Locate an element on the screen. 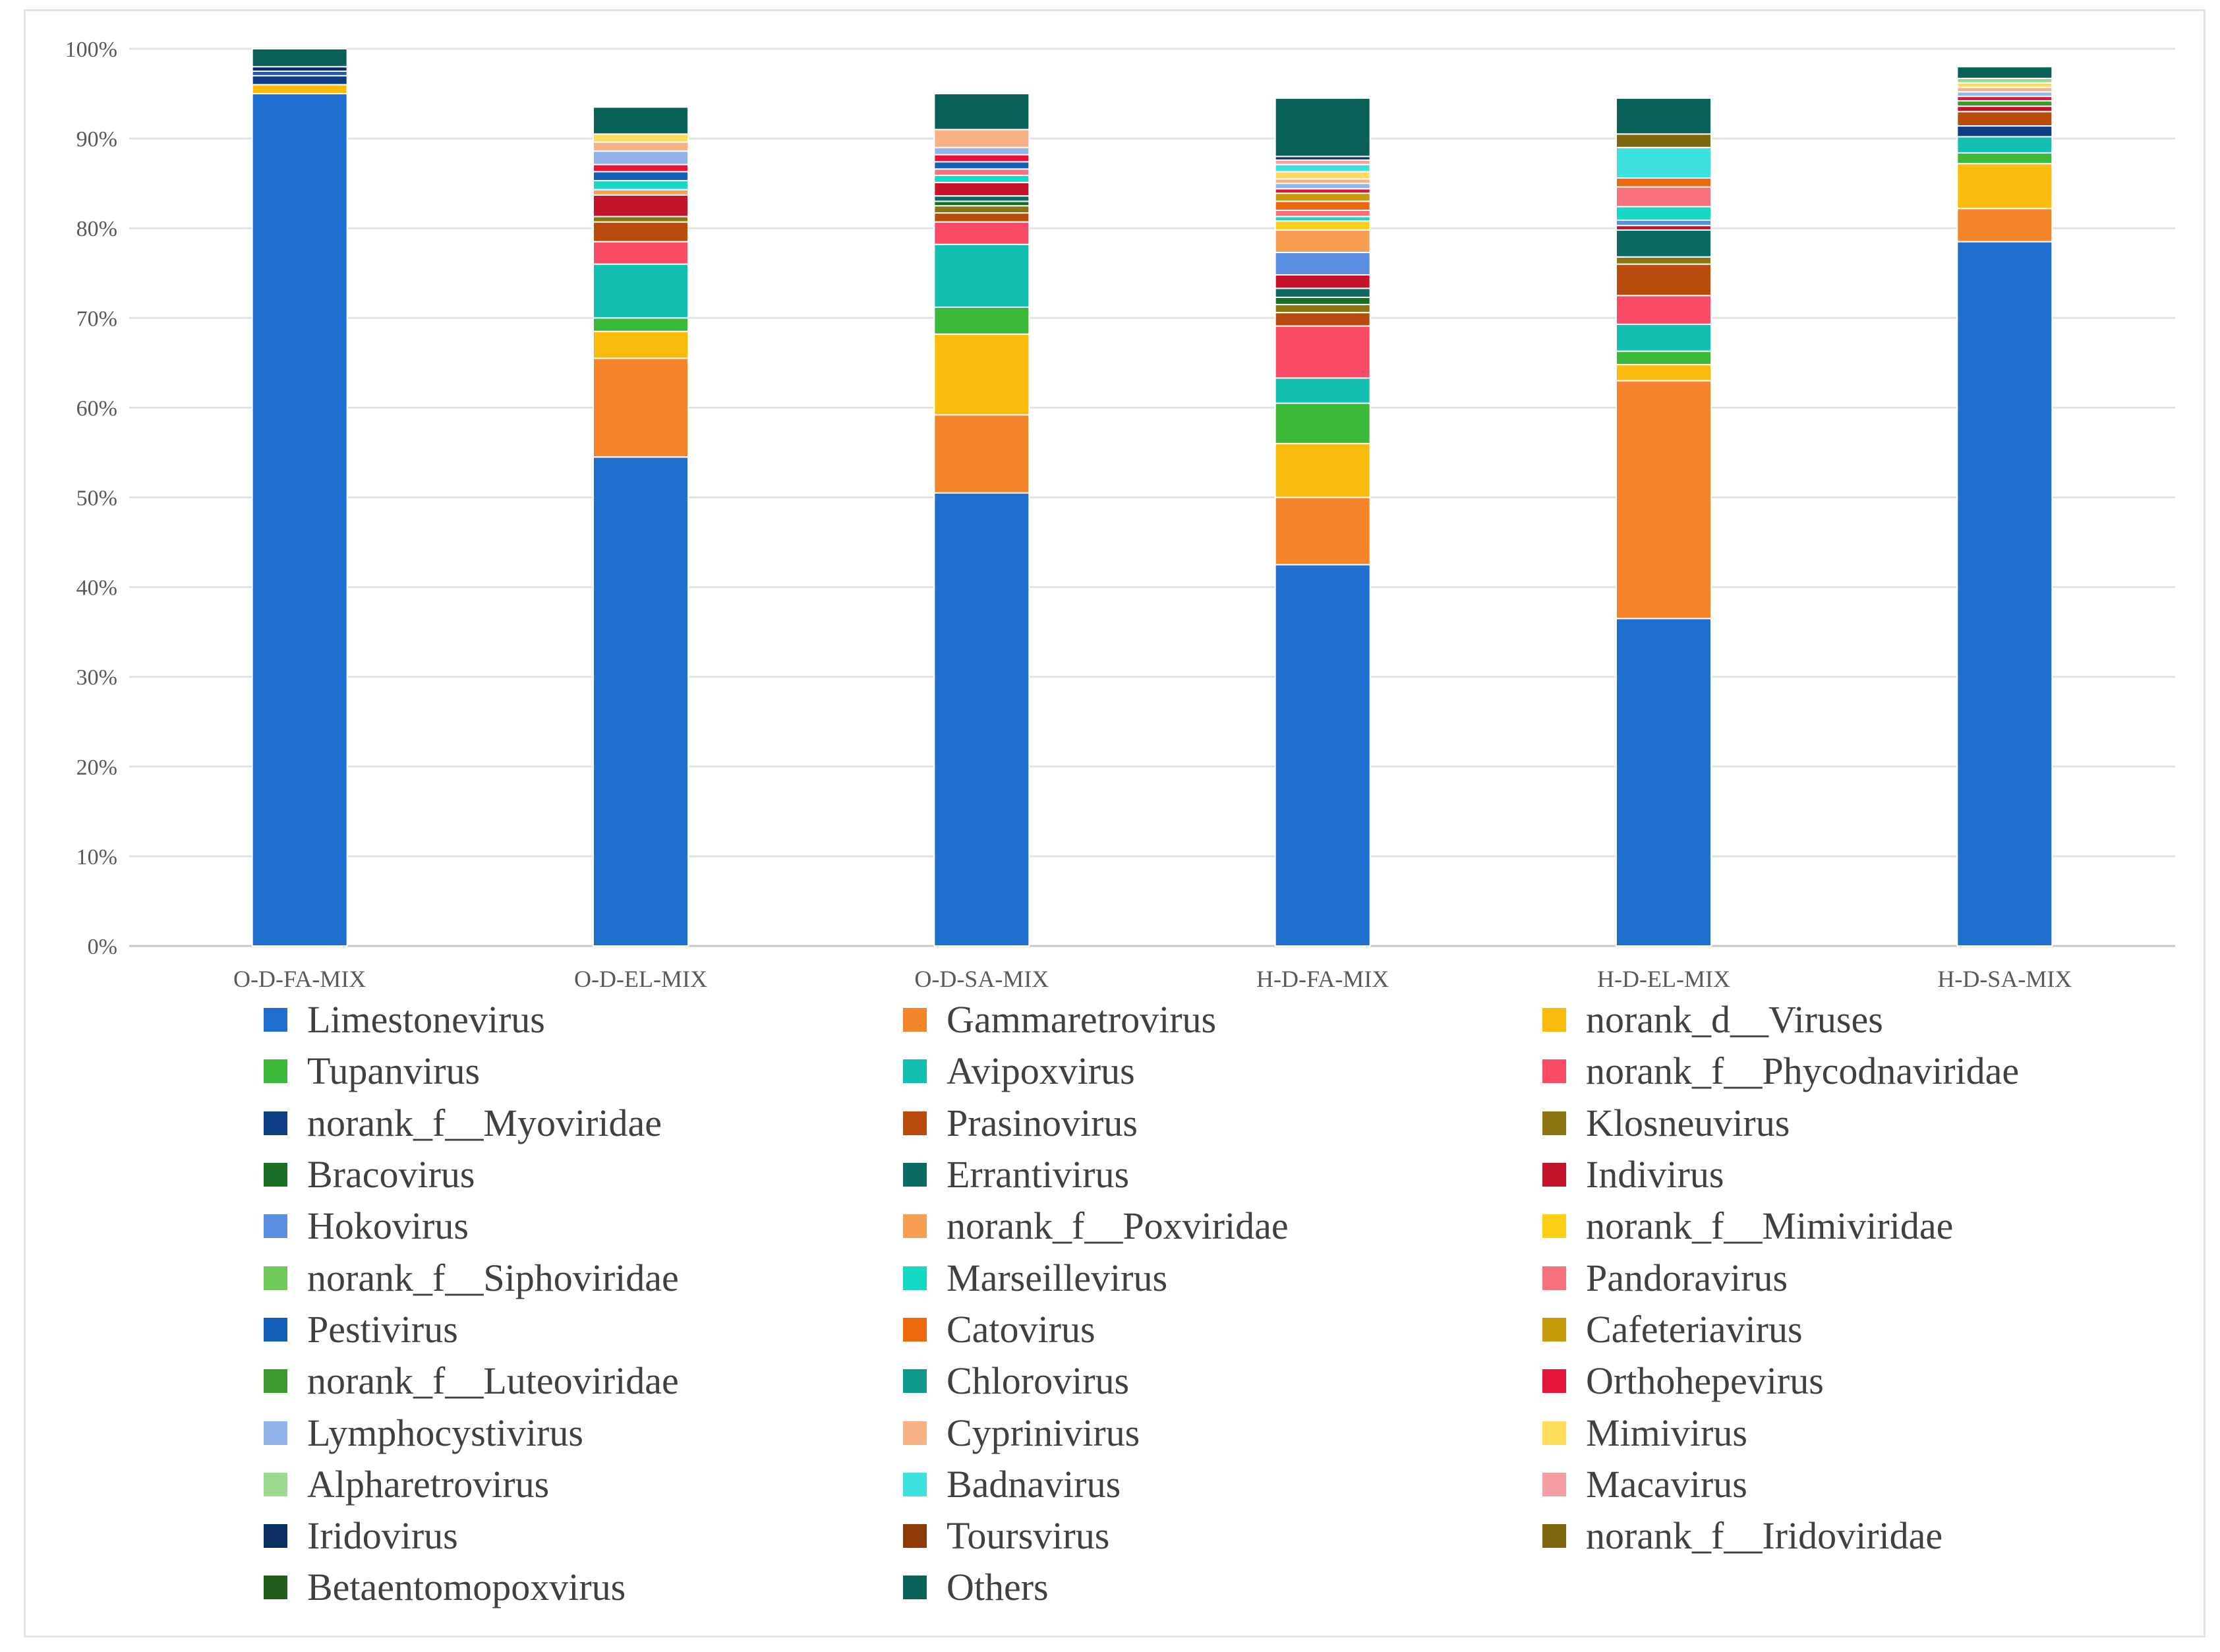 The height and width of the screenshot is (1652, 2220). legend-label: Klosneuvirus is located at coordinates (1688, 1122).